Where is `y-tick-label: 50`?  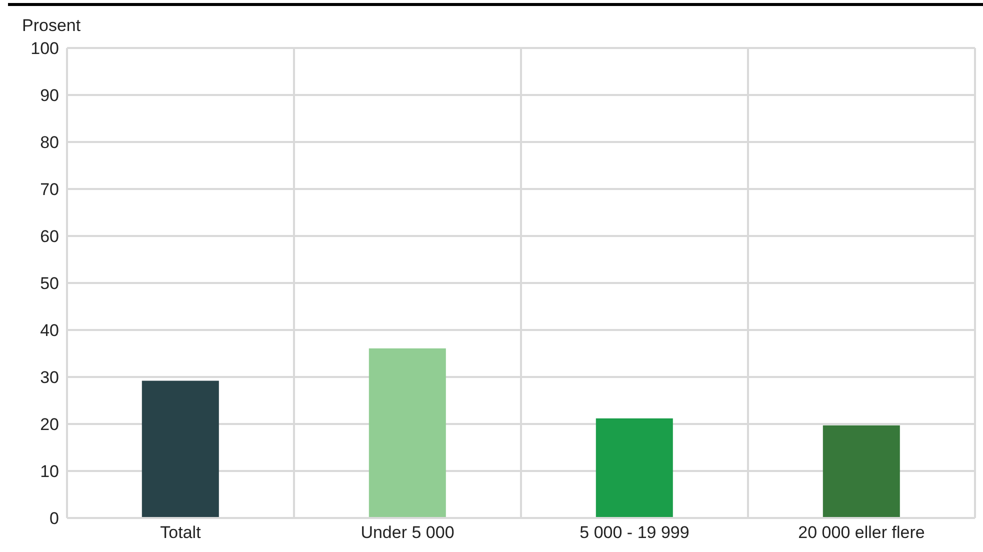
y-tick-label: 50 is located at coordinates (49, 284).